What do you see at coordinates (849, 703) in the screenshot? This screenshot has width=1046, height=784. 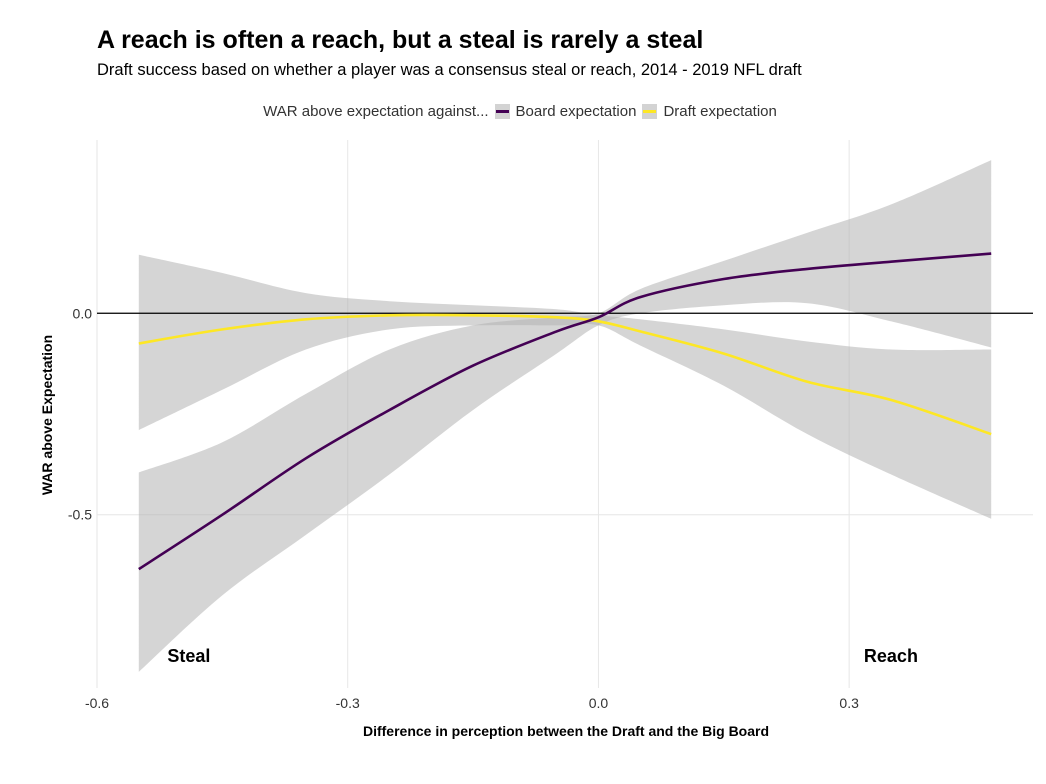 I see `x-tick-label: 0.3` at bounding box center [849, 703].